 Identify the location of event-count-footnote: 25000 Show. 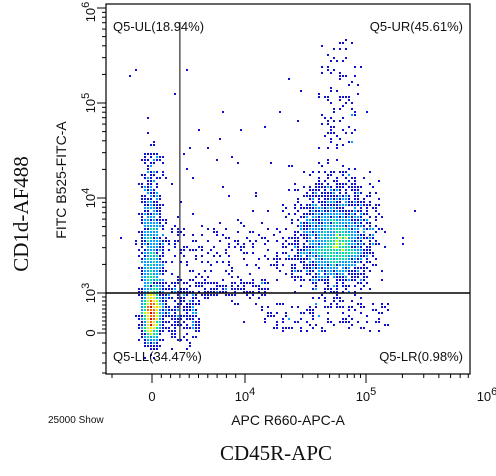
(76, 420).